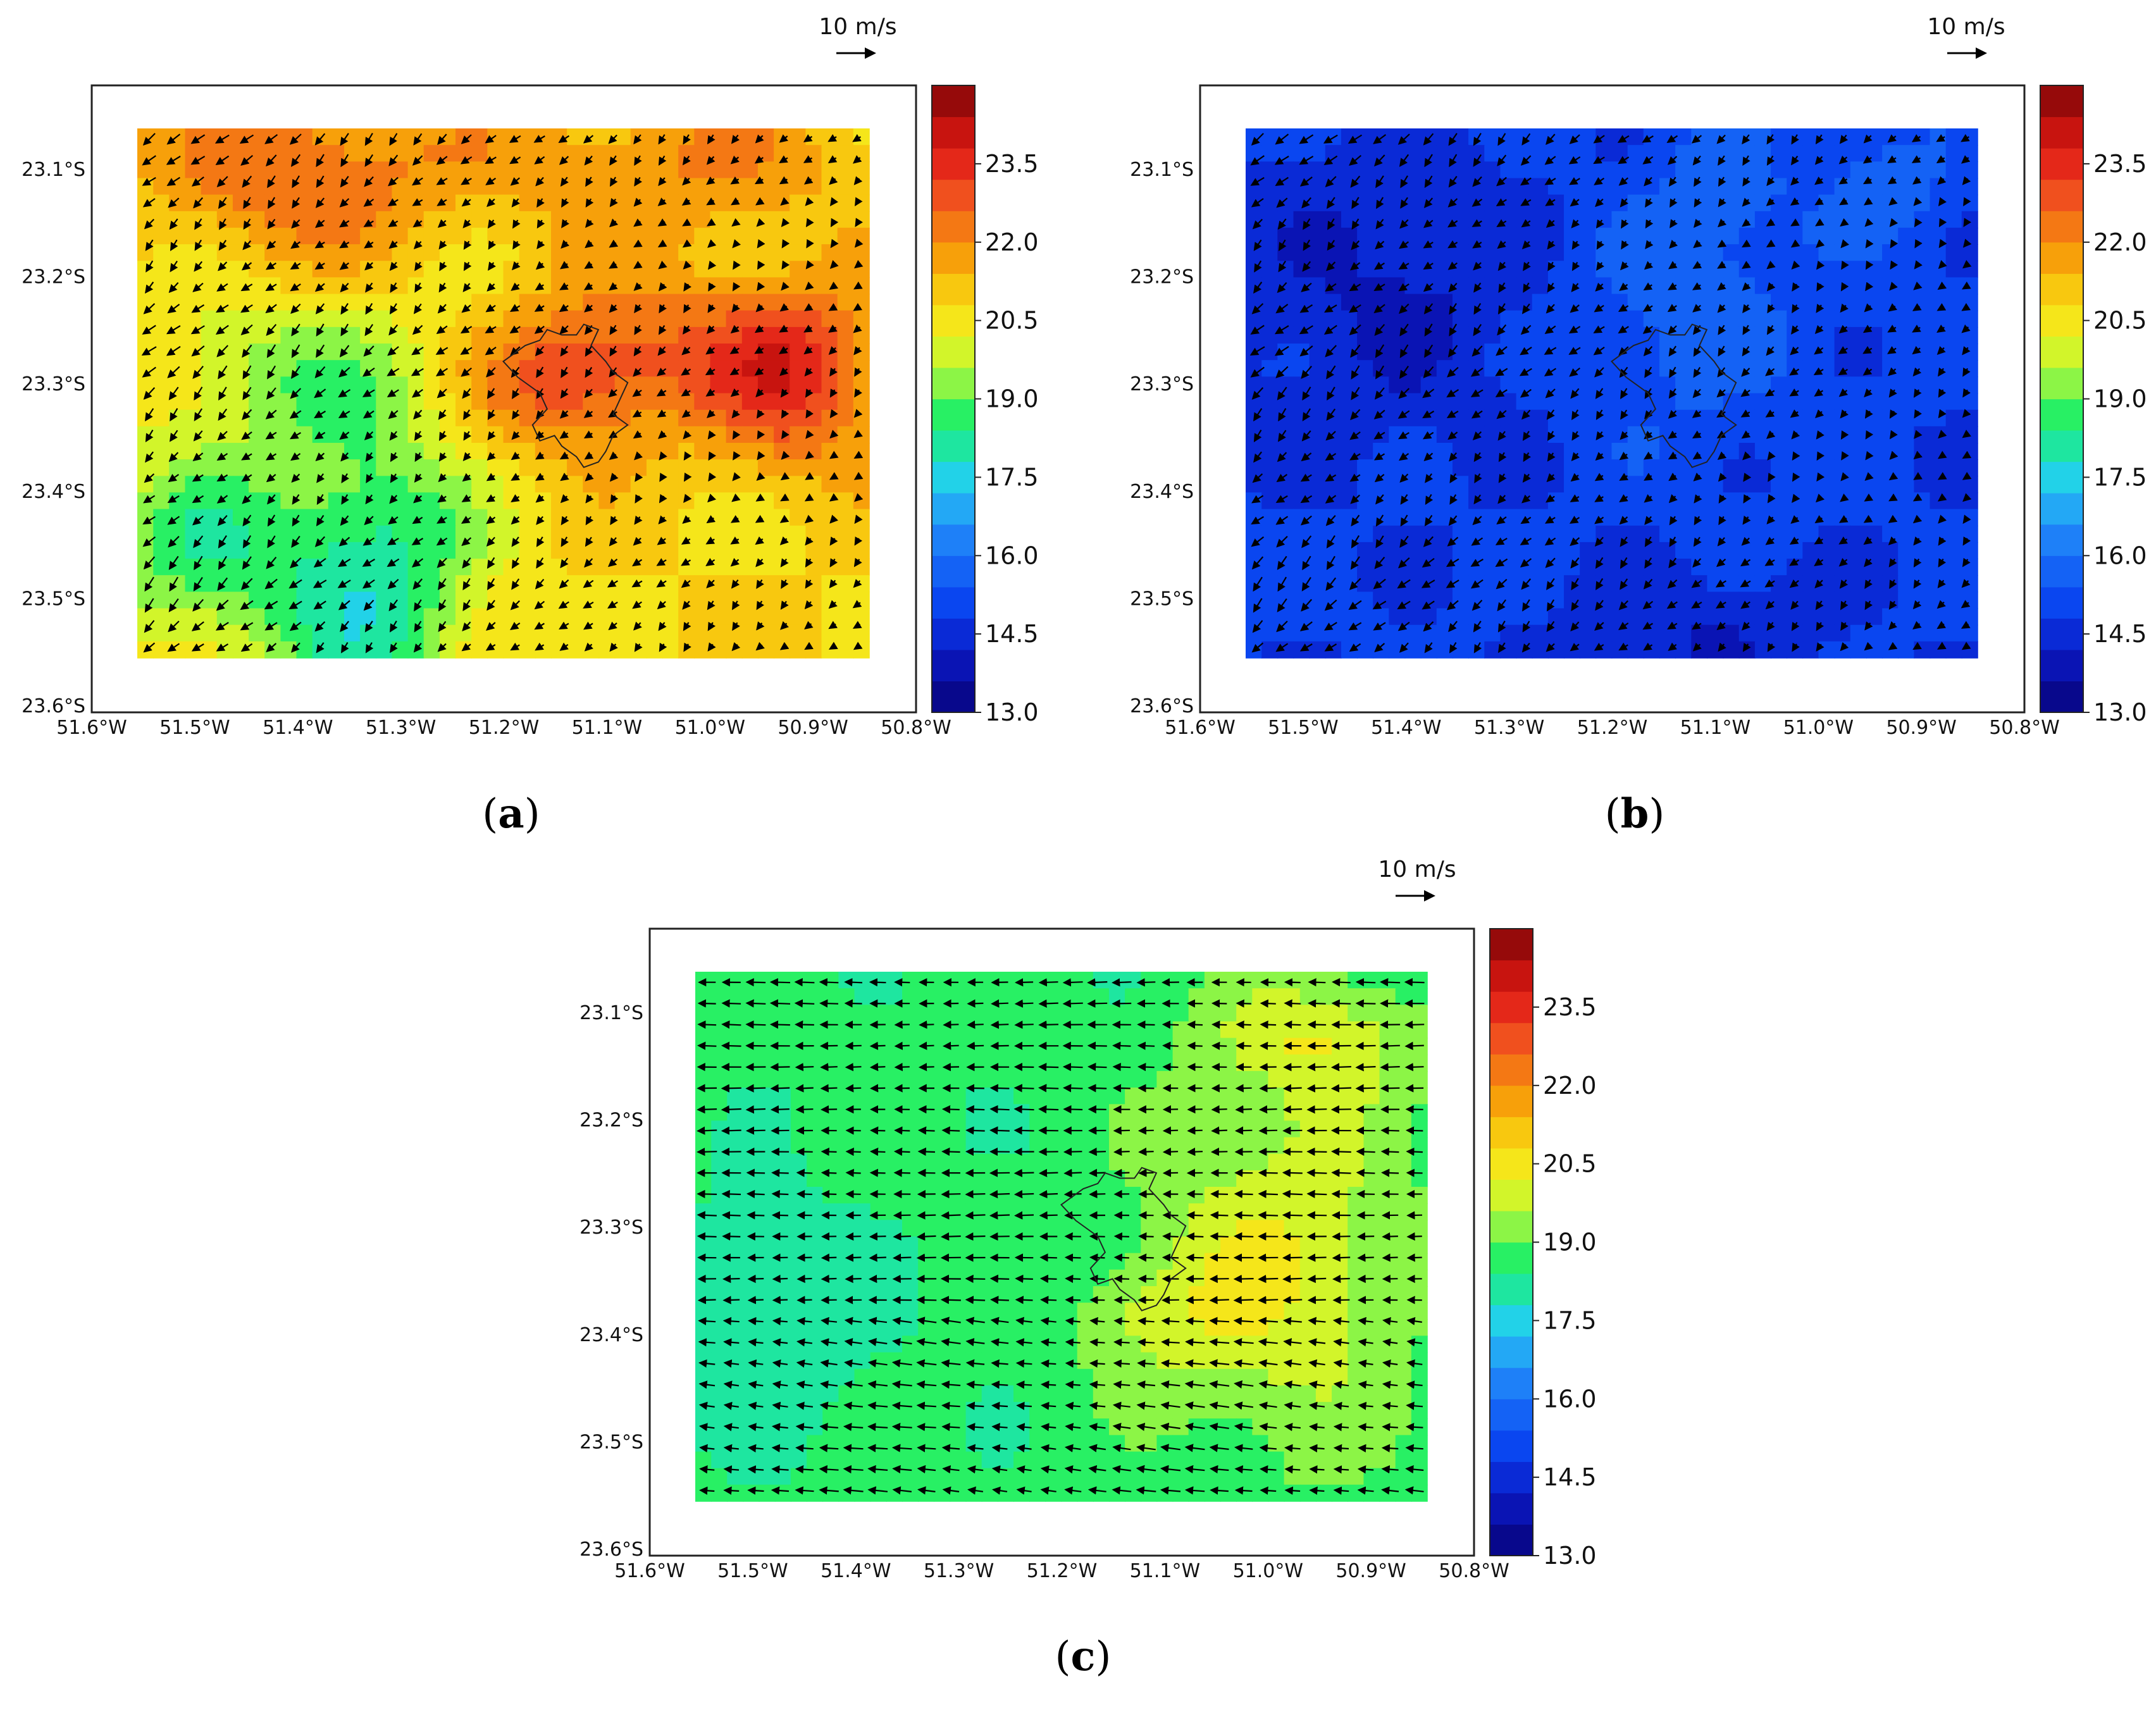  What do you see at coordinates (53, 706) in the screenshot?
I see `latitude-tick-label: 23.6°S` at bounding box center [53, 706].